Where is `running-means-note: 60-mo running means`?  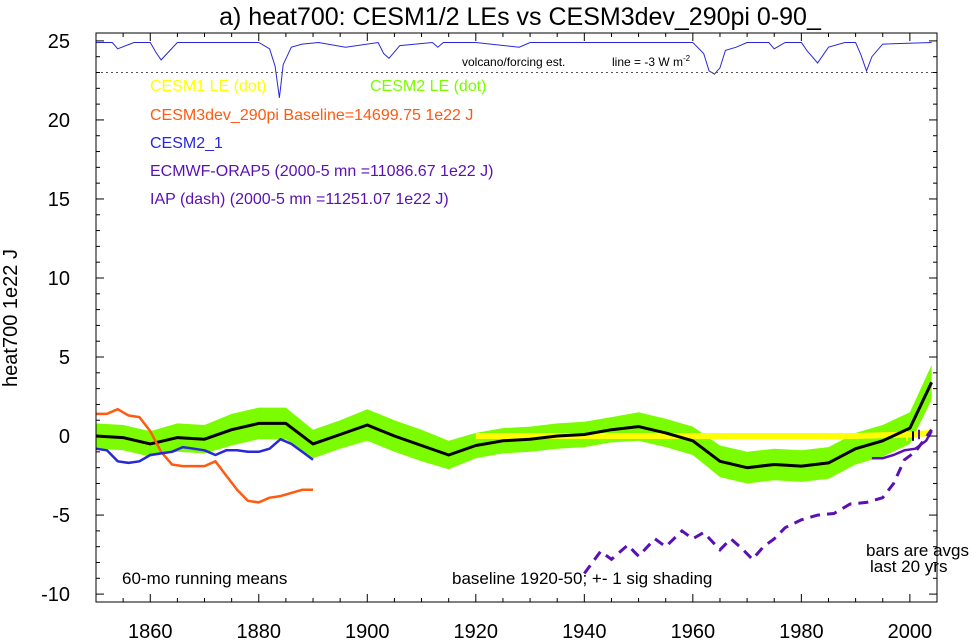
running-means-note: 60-mo running means is located at coordinates (204, 578).